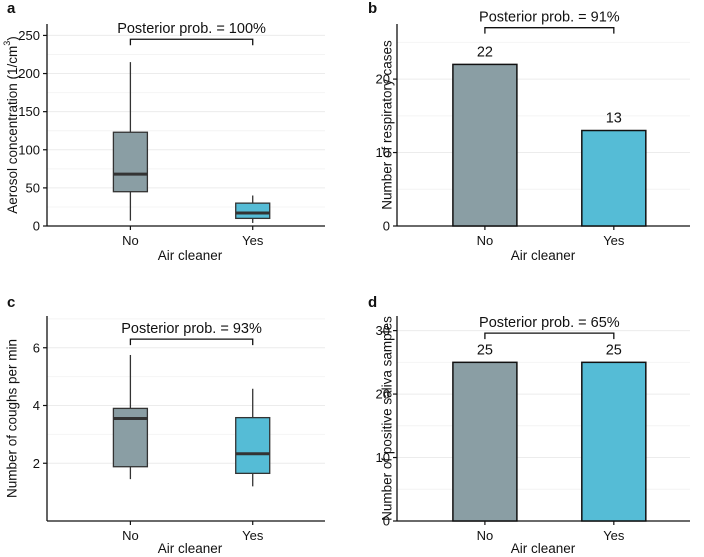 The image size is (704, 557). Describe the element at coordinates (29, 149) in the screenshot. I see `y-tick-label: 100` at that location.